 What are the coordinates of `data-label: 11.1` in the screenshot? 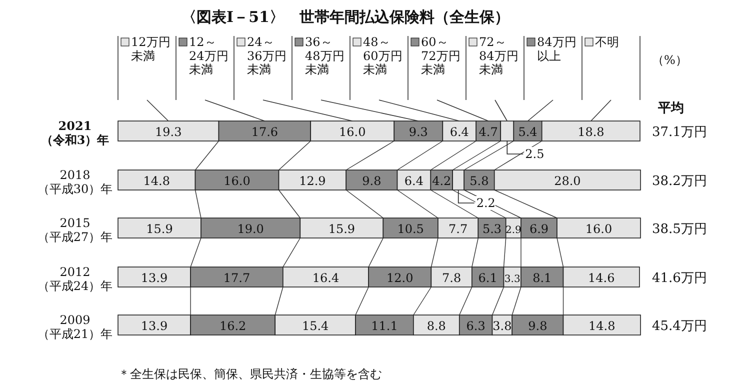 It's located at (384, 326).